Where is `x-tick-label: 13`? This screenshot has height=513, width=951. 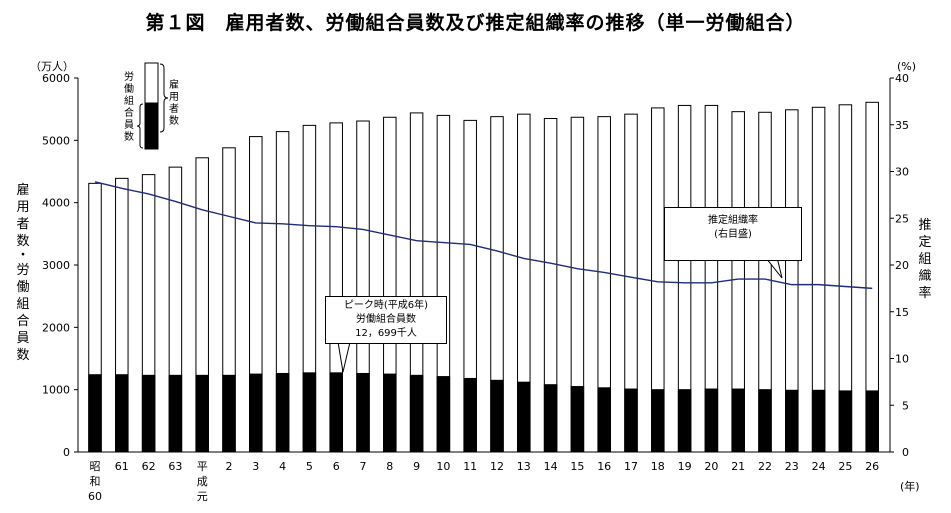
x-tick-label: 13 is located at coordinates (524, 466).